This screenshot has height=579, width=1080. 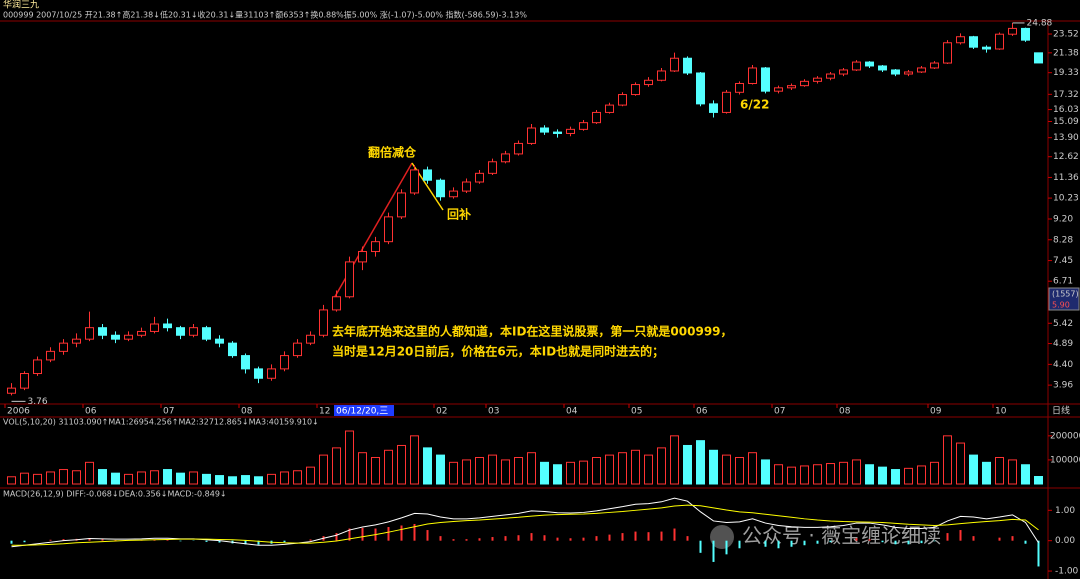 I want to click on x-tick-label: 02, so click(x=441, y=412).